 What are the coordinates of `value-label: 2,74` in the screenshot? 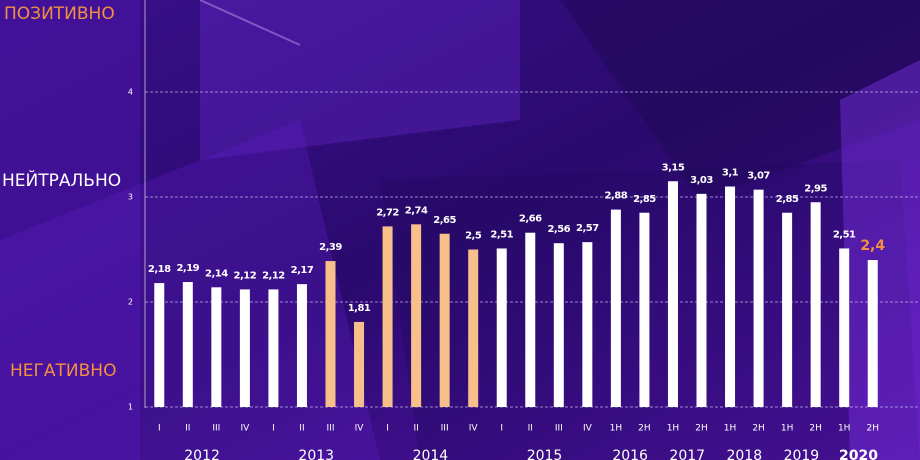 It's located at (416, 210).